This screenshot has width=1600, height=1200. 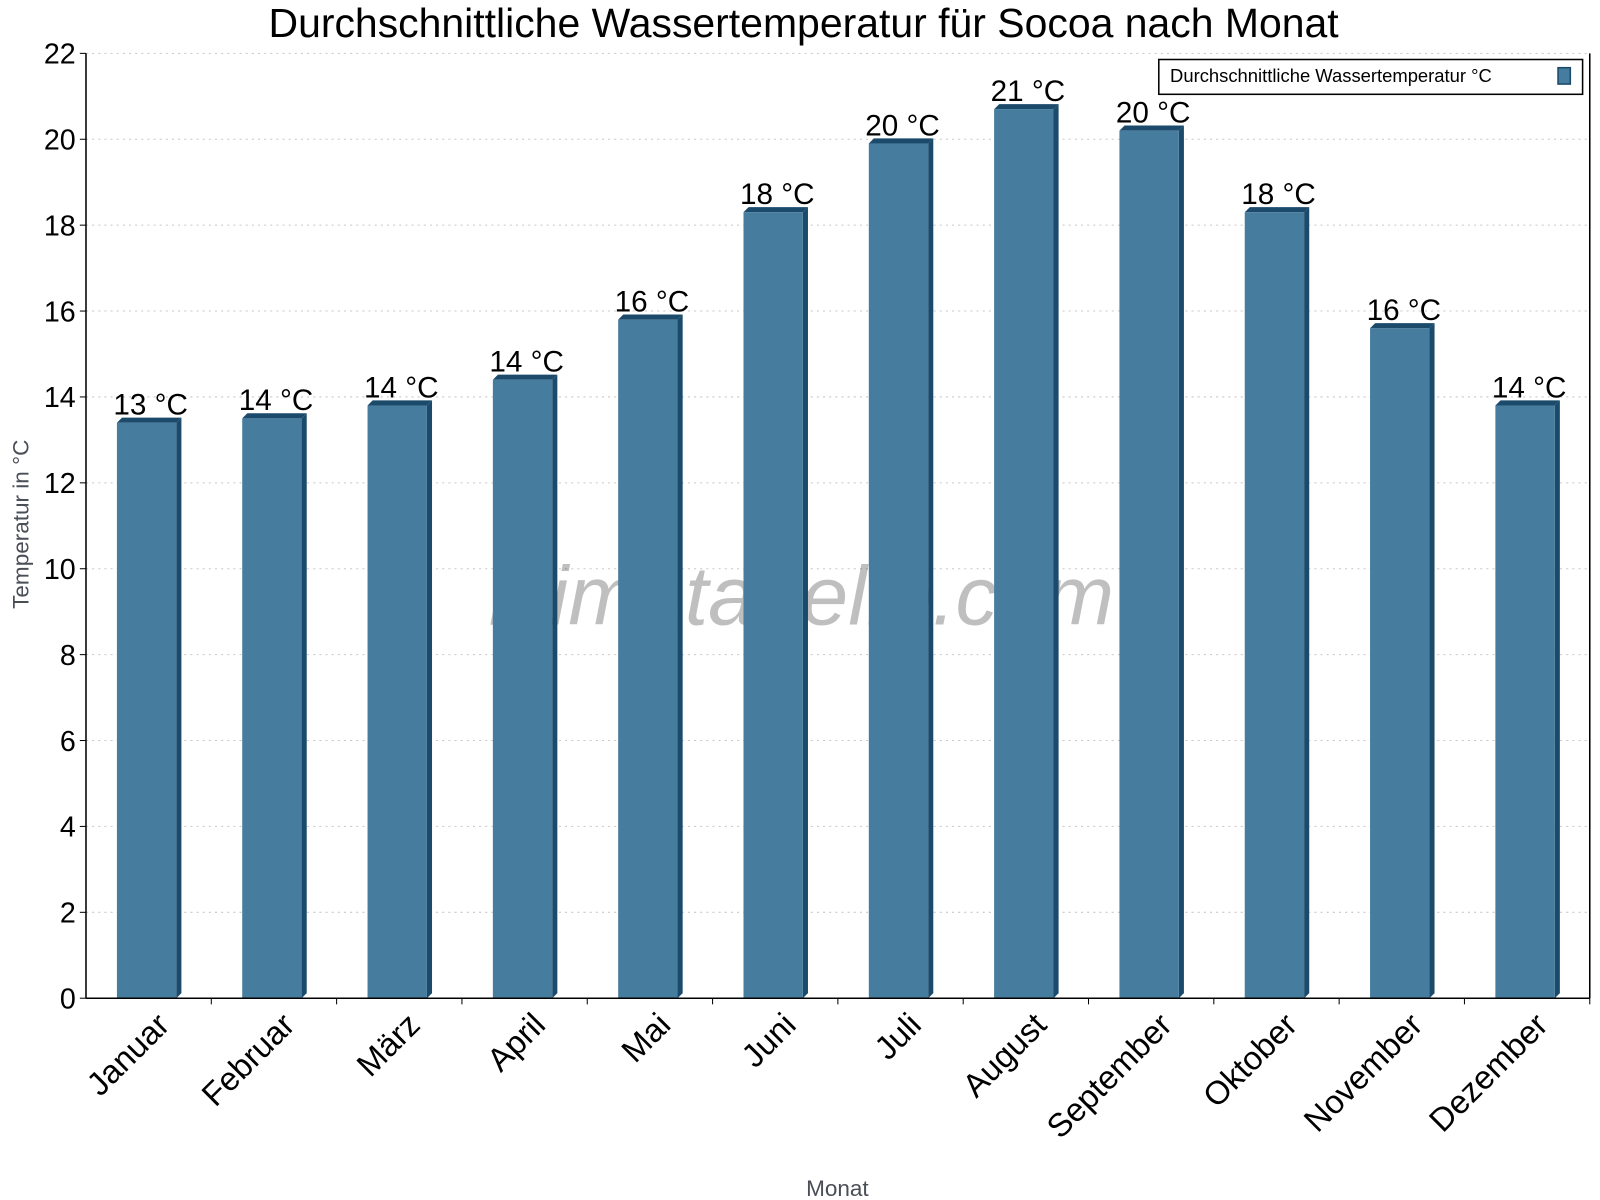 I want to click on y-tick-label: 2, so click(x=68, y=914).